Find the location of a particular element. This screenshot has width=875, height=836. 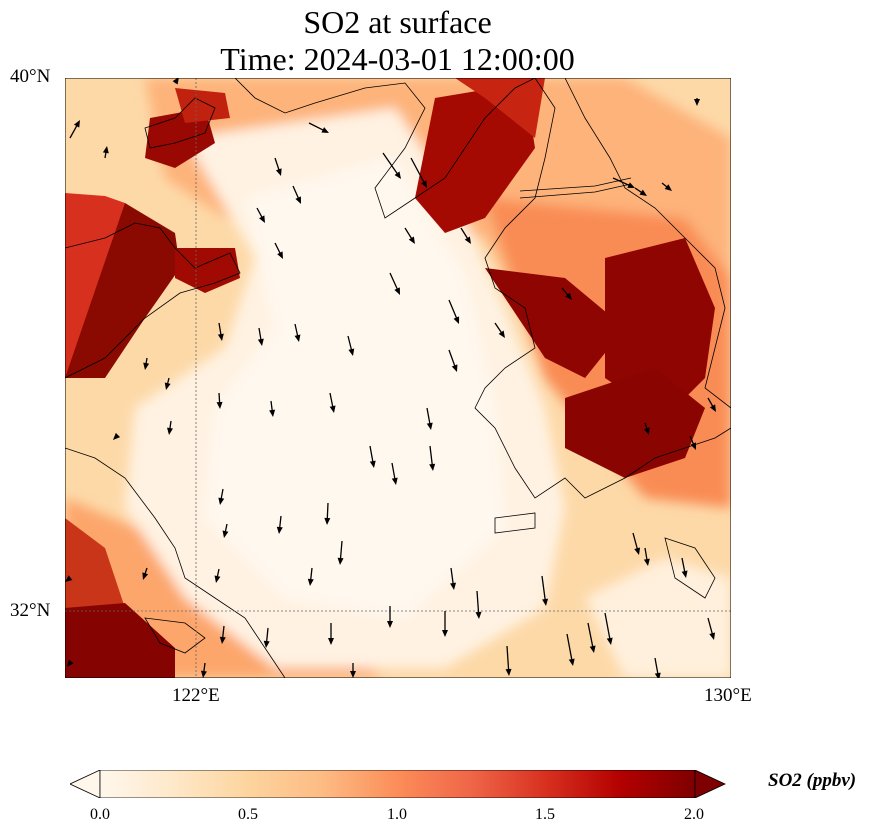

lon-tick-122e: 122°E is located at coordinates (196, 695).